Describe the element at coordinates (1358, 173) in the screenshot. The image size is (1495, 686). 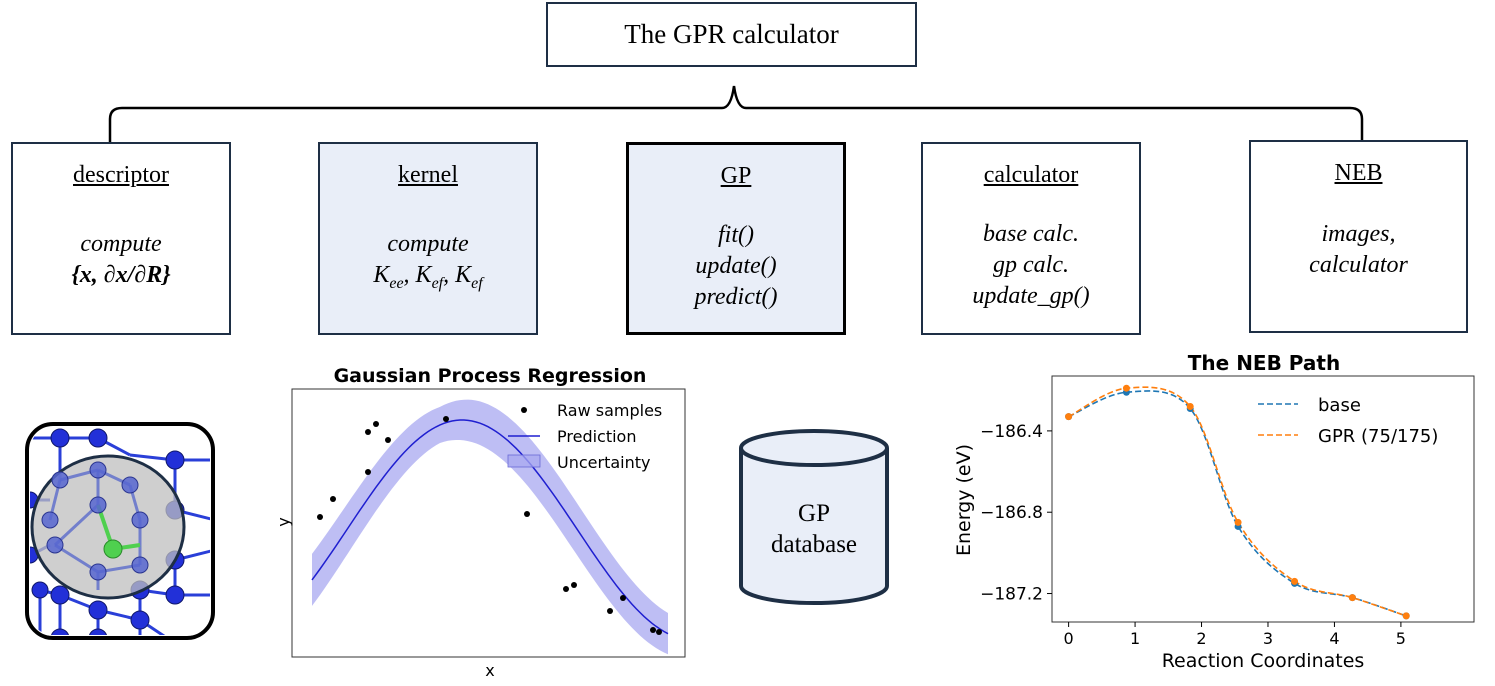
I see `module-neb-heading: NEB` at that location.